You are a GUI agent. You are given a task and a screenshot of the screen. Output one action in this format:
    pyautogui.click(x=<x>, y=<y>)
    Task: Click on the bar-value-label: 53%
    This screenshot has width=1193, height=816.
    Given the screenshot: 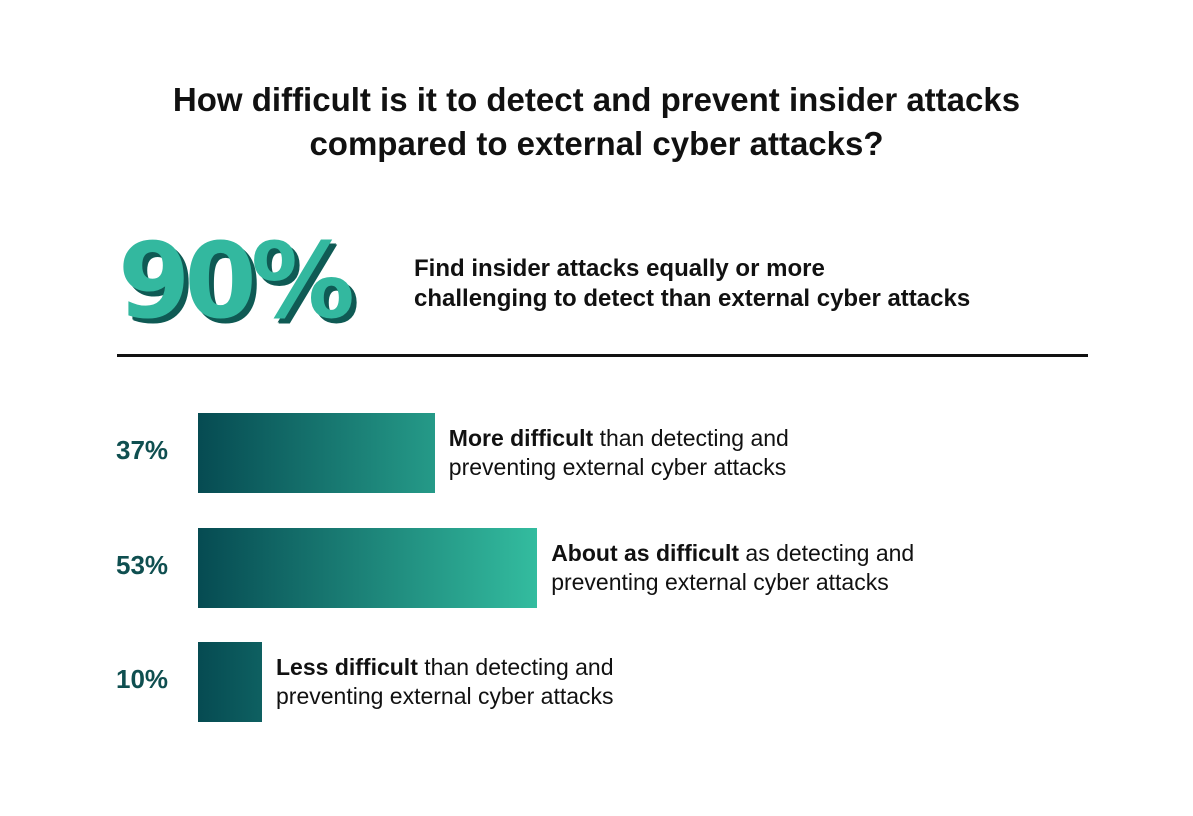 What is the action you would take?
    pyautogui.click(x=142, y=565)
    